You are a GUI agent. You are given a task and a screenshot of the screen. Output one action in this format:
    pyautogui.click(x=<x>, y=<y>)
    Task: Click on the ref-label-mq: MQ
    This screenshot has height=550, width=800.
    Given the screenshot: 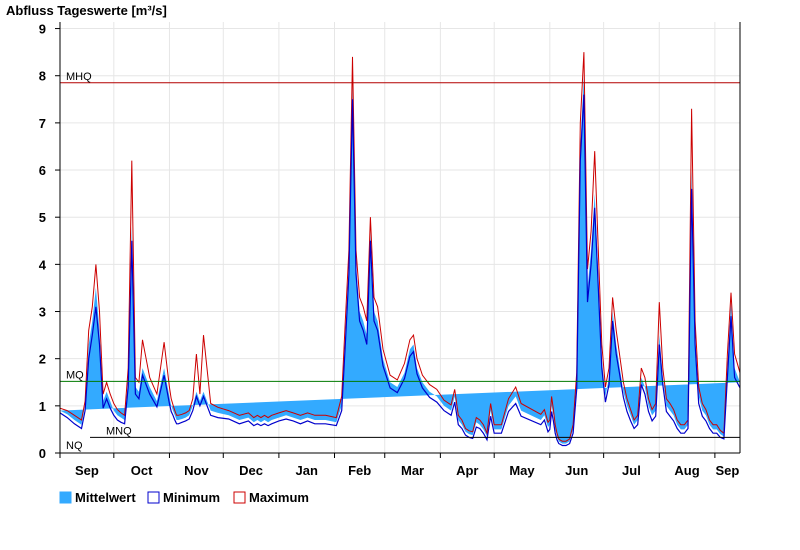 What is the action you would take?
    pyautogui.click(x=75, y=375)
    